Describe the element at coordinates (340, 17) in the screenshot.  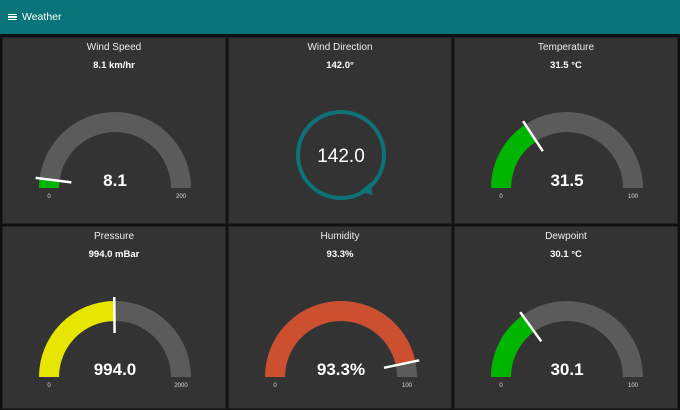
I see `app-header: Weather` at that location.